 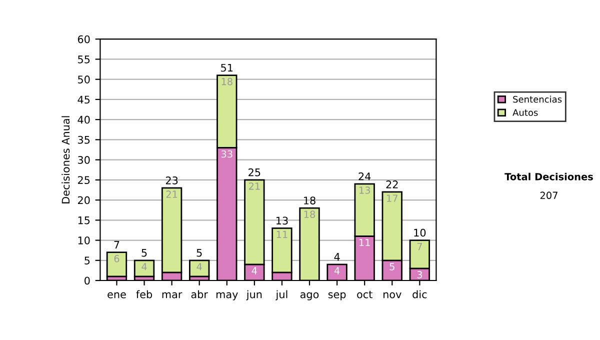 What do you see at coordinates (172, 180) in the screenshot?
I see `total-label: 23` at bounding box center [172, 180].